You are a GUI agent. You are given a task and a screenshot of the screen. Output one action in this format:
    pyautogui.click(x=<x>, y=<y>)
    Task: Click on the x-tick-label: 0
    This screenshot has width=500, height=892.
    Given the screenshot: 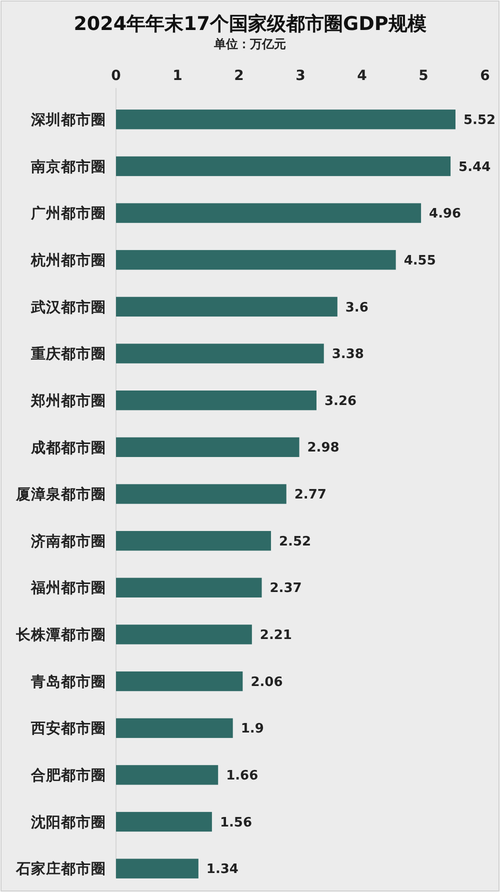 What is the action you would take?
    pyautogui.click(x=116, y=76)
    